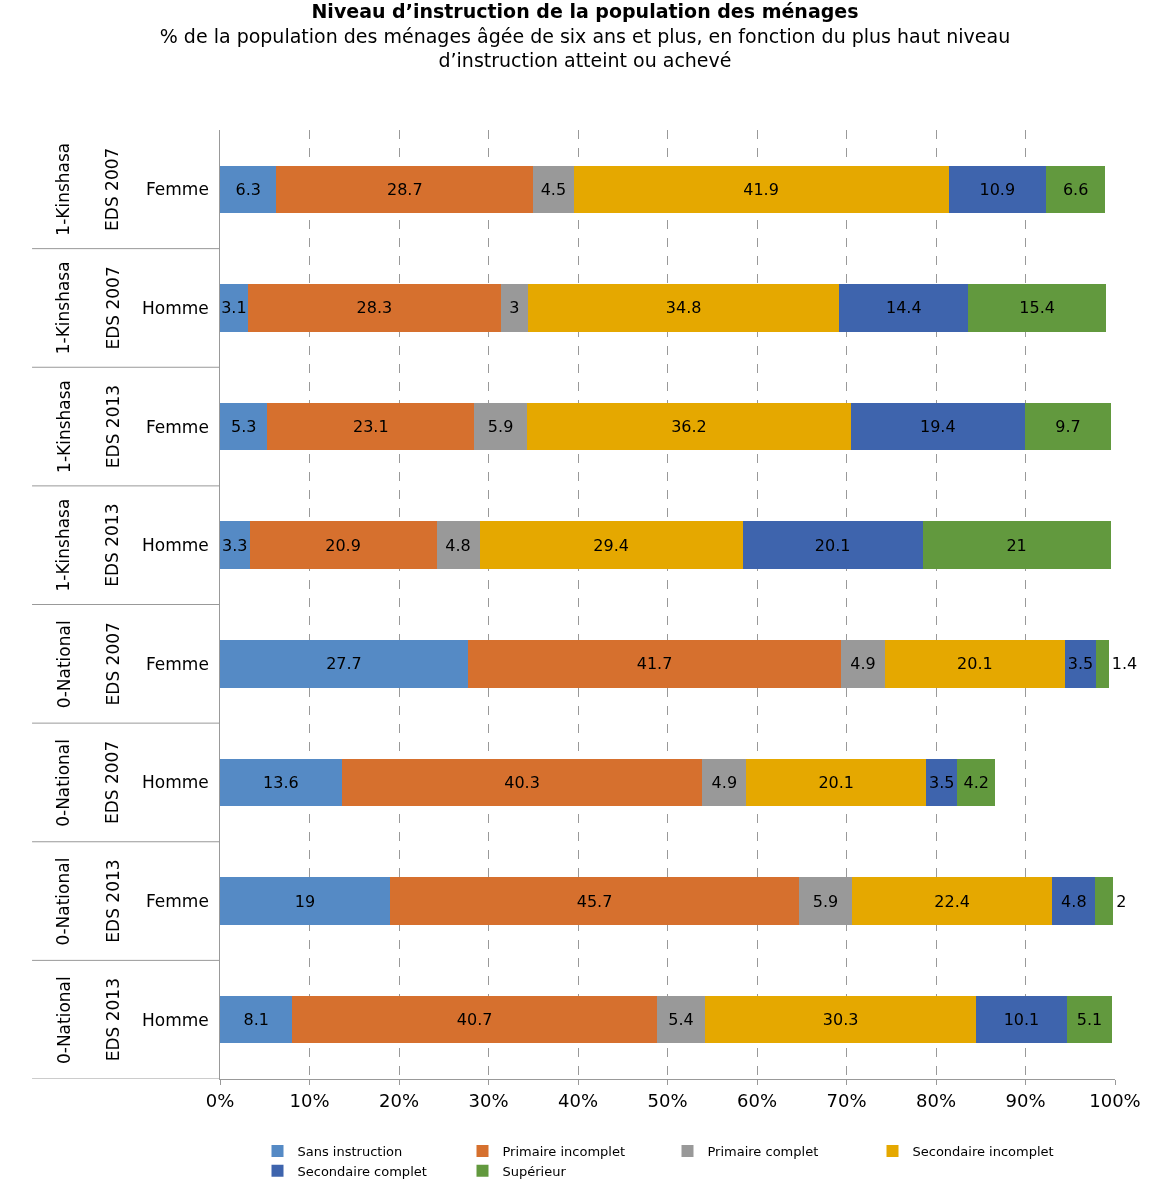 The image size is (1170, 1198). Describe the element at coordinates (667, 1100) in the screenshot. I see `x-tick-label: 50%` at that location.